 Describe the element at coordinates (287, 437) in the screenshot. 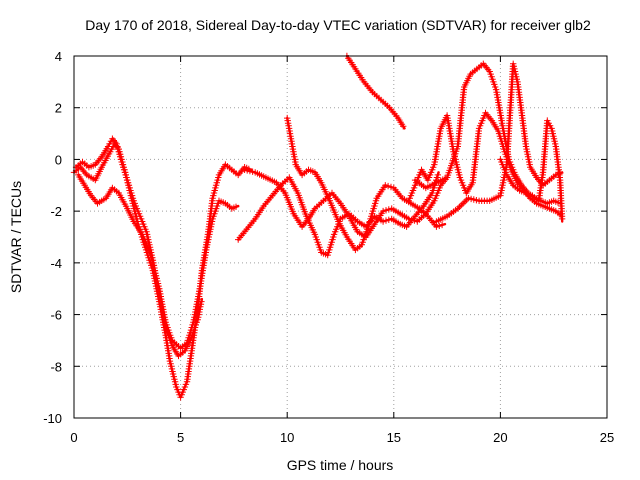

I see `x-tick-label: 10` at that location.